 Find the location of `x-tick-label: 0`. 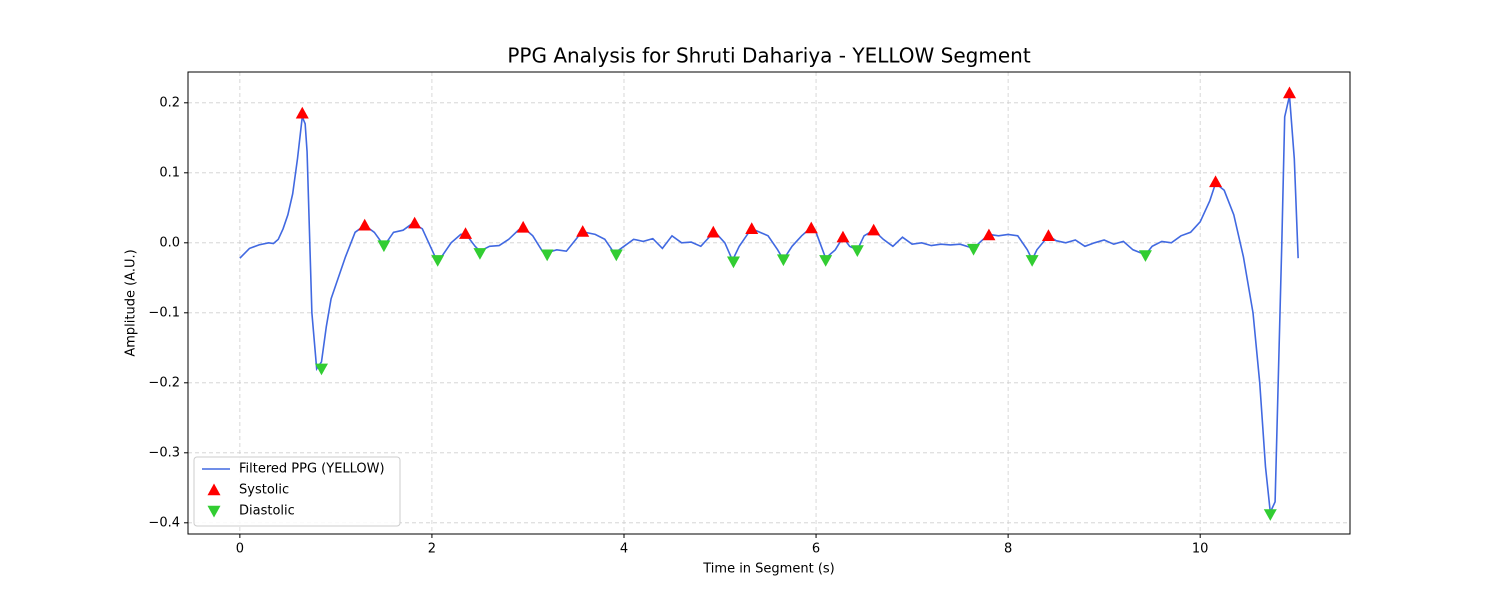

x-tick-label: 0 is located at coordinates (240, 549).